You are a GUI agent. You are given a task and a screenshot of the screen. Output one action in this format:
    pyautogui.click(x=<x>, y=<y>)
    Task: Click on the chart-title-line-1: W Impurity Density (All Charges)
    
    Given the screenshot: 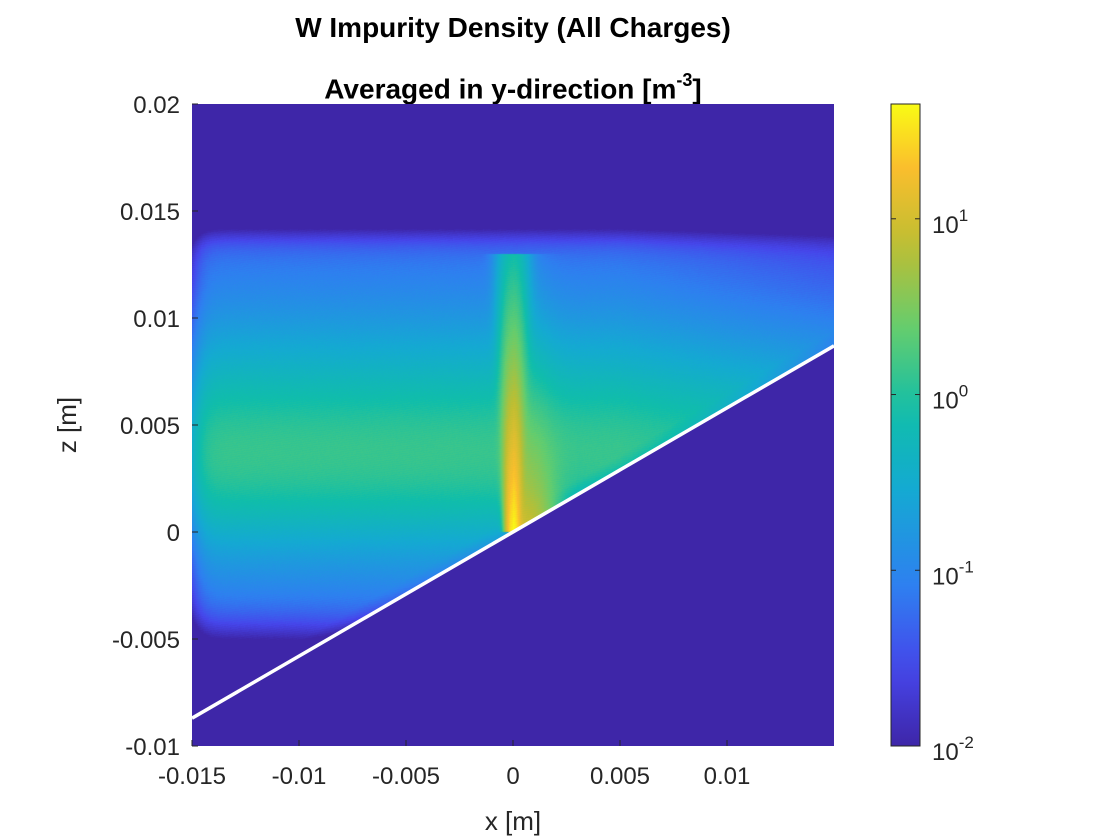 What is the action you would take?
    pyautogui.click(x=513, y=27)
    